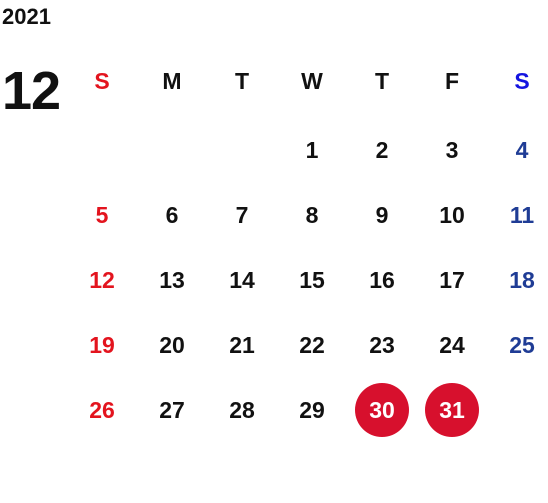 The height and width of the screenshot is (503, 548). What do you see at coordinates (452, 279) in the screenshot?
I see `day: 17` at bounding box center [452, 279].